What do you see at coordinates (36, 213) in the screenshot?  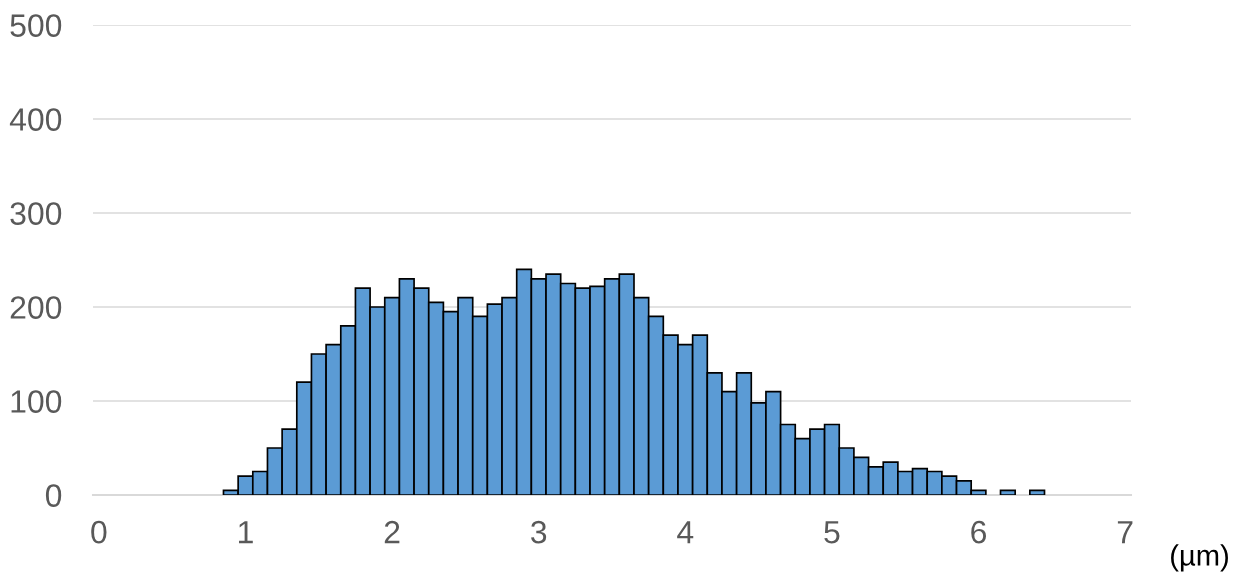 I see `y-tick-label: 300` at bounding box center [36, 213].